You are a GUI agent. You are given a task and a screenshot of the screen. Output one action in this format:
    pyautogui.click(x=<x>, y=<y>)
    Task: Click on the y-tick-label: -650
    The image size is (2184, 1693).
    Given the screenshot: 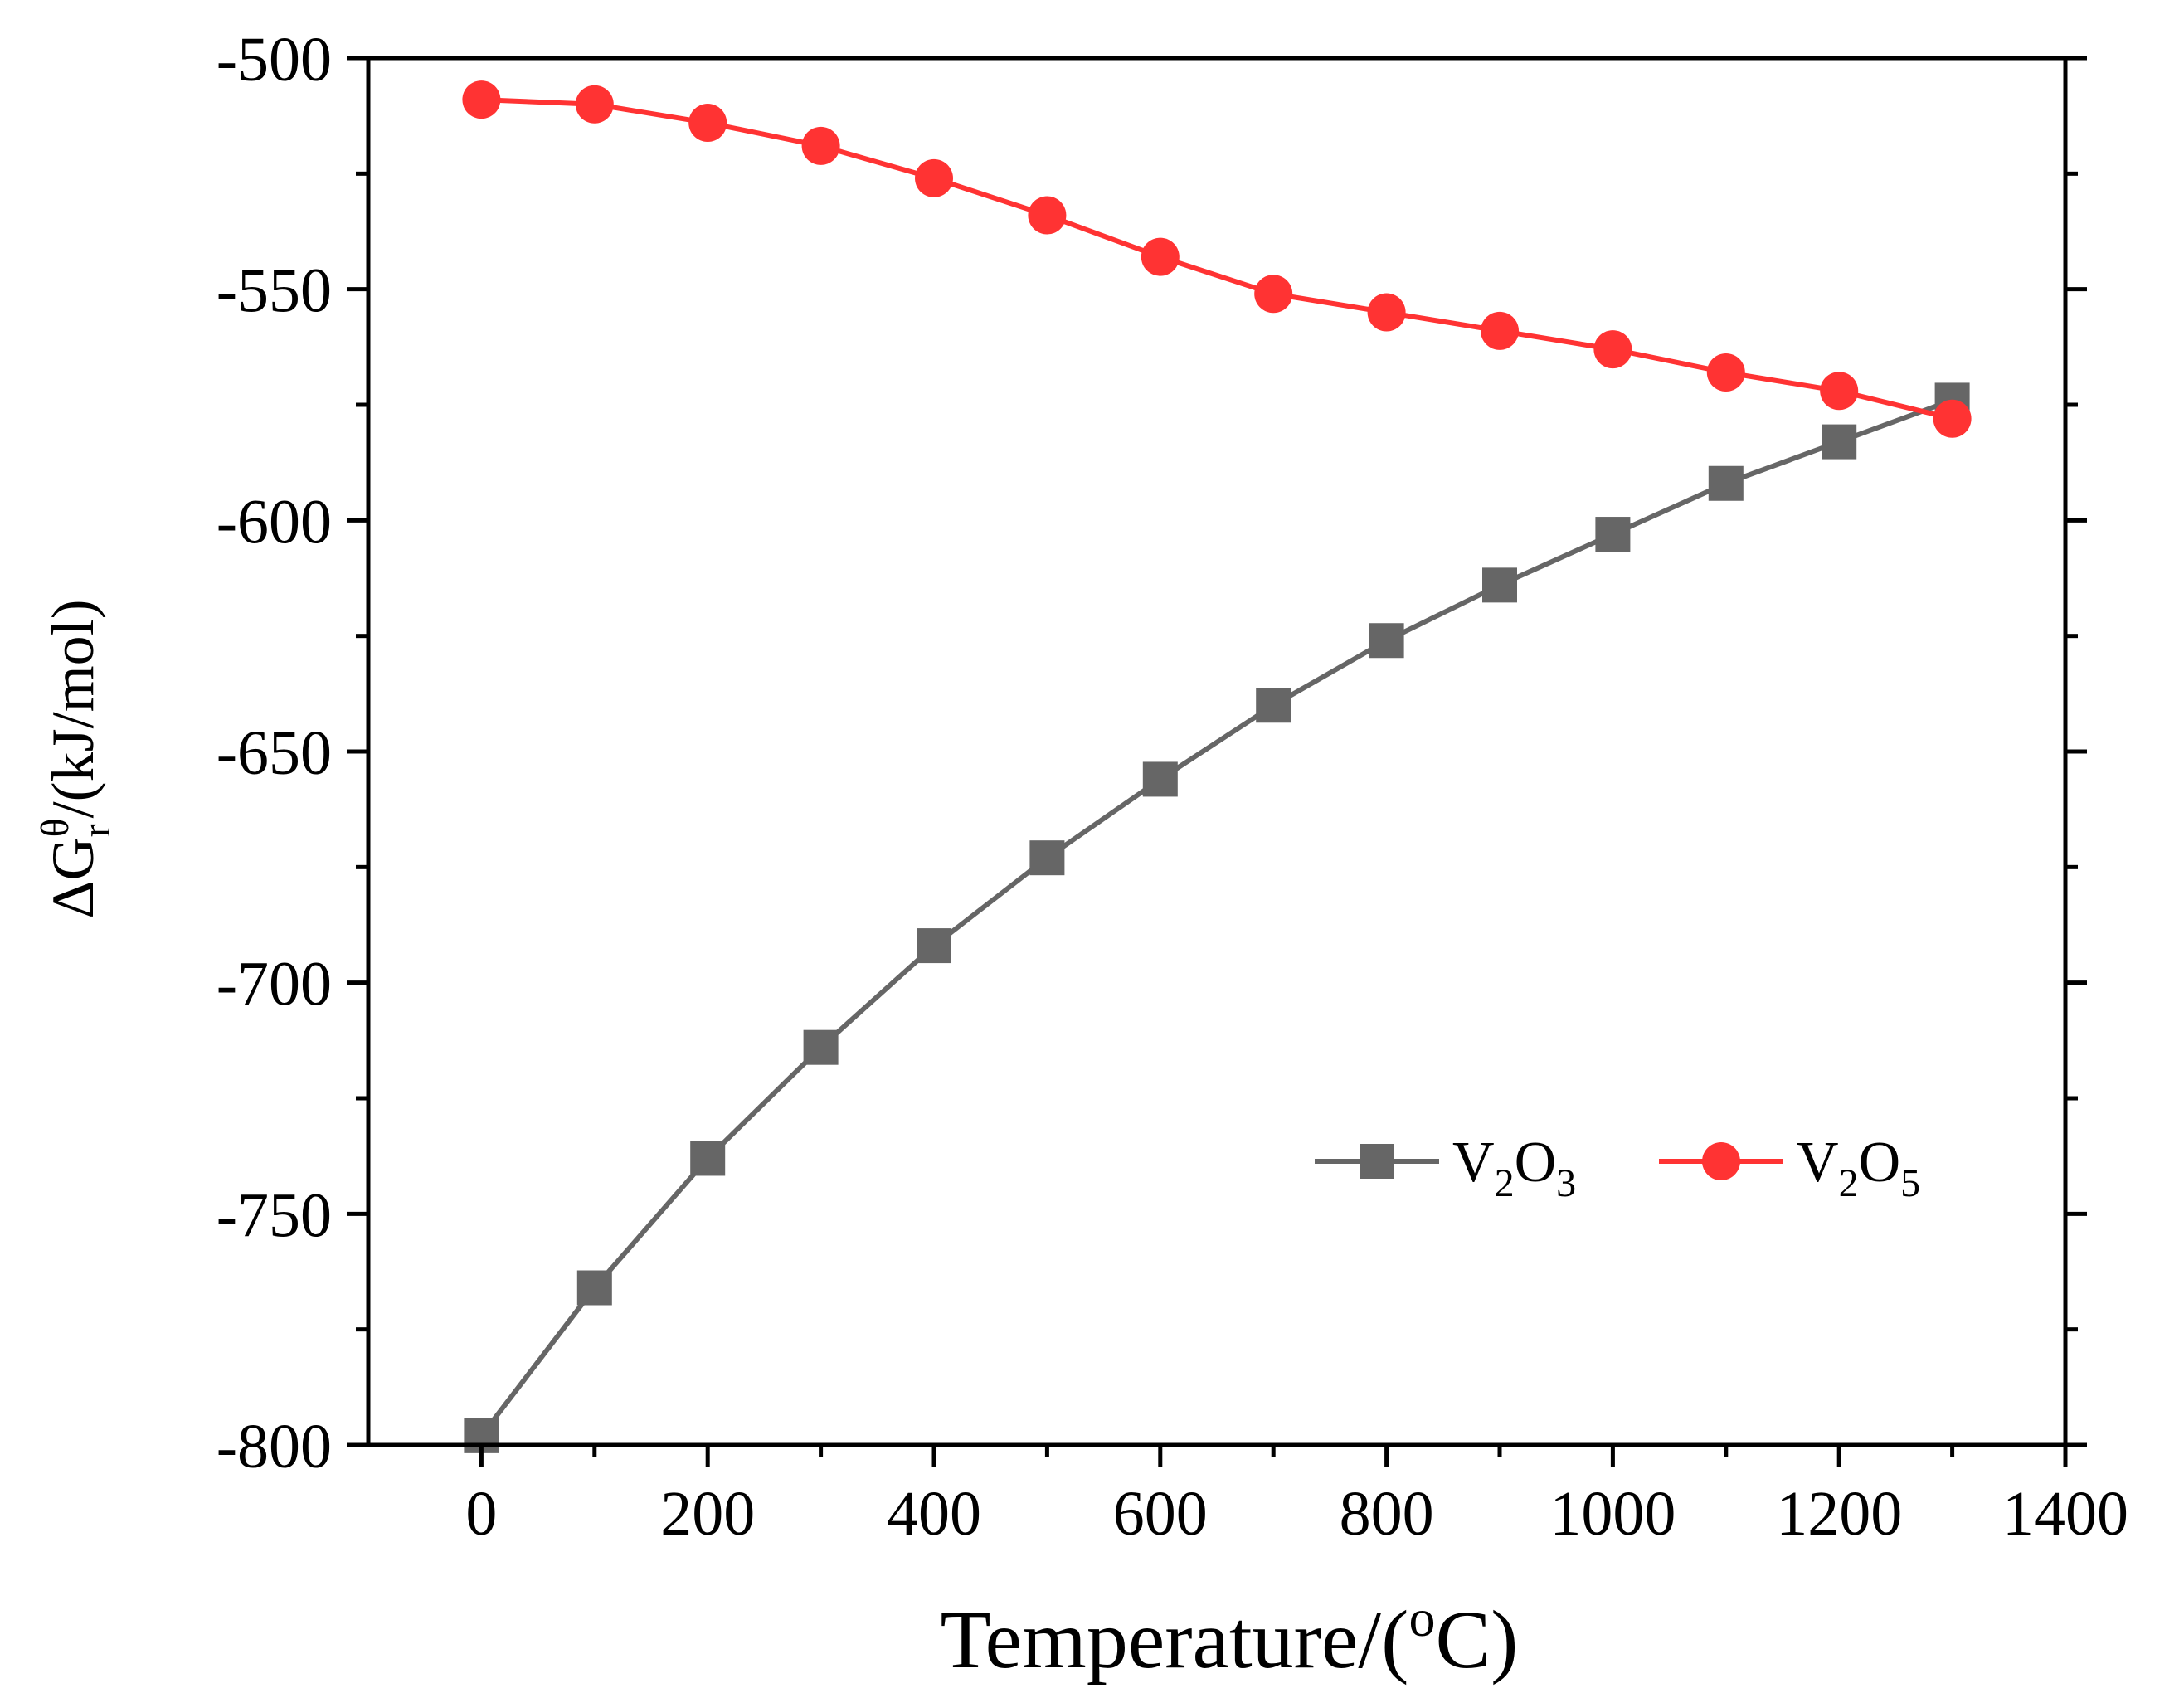 What is the action you would take?
    pyautogui.click(x=274, y=753)
    